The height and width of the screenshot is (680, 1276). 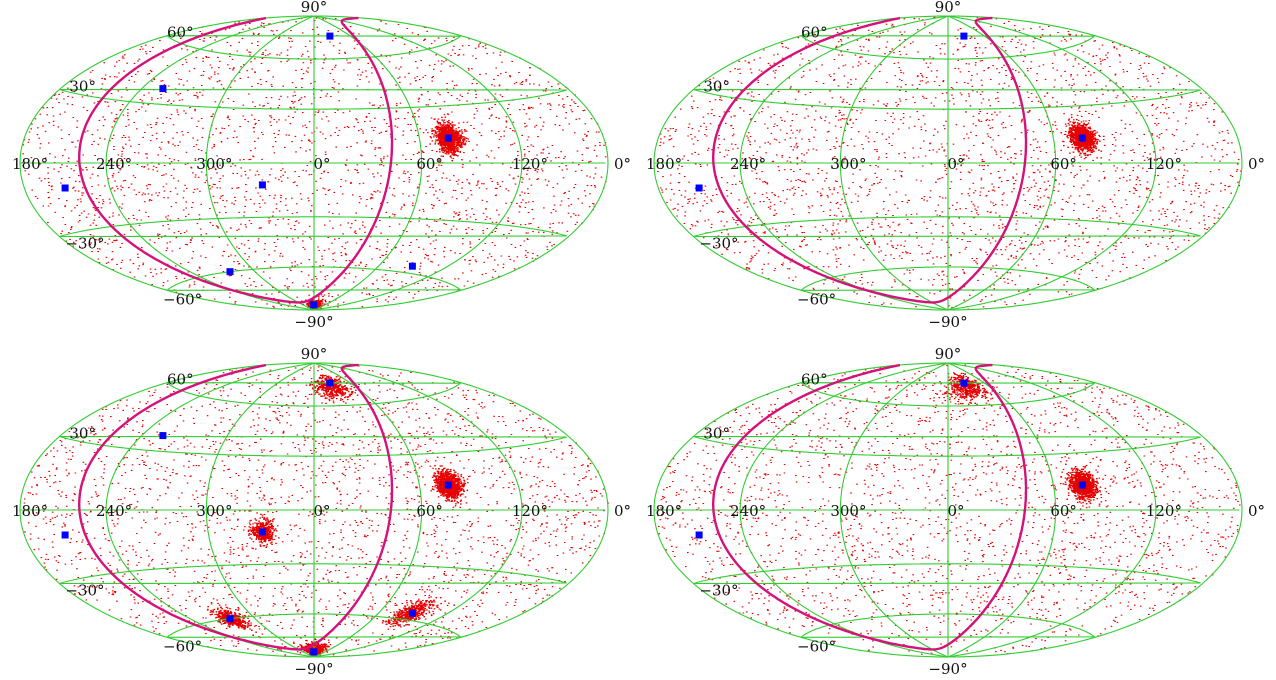 What do you see at coordinates (748, 511) in the screenshot?
I see `label-lon-240: 240°` at bounding box center [748, 511].